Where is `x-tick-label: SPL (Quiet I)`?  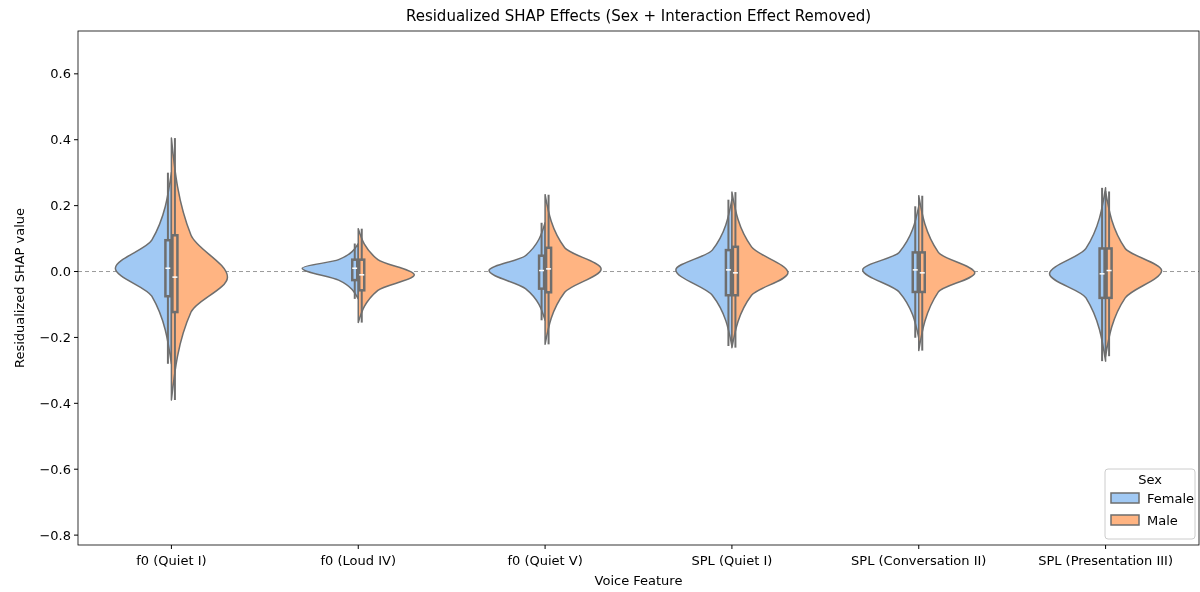 x-tick-label: SPL (Quiet I) is located at coordinates (732, 560).